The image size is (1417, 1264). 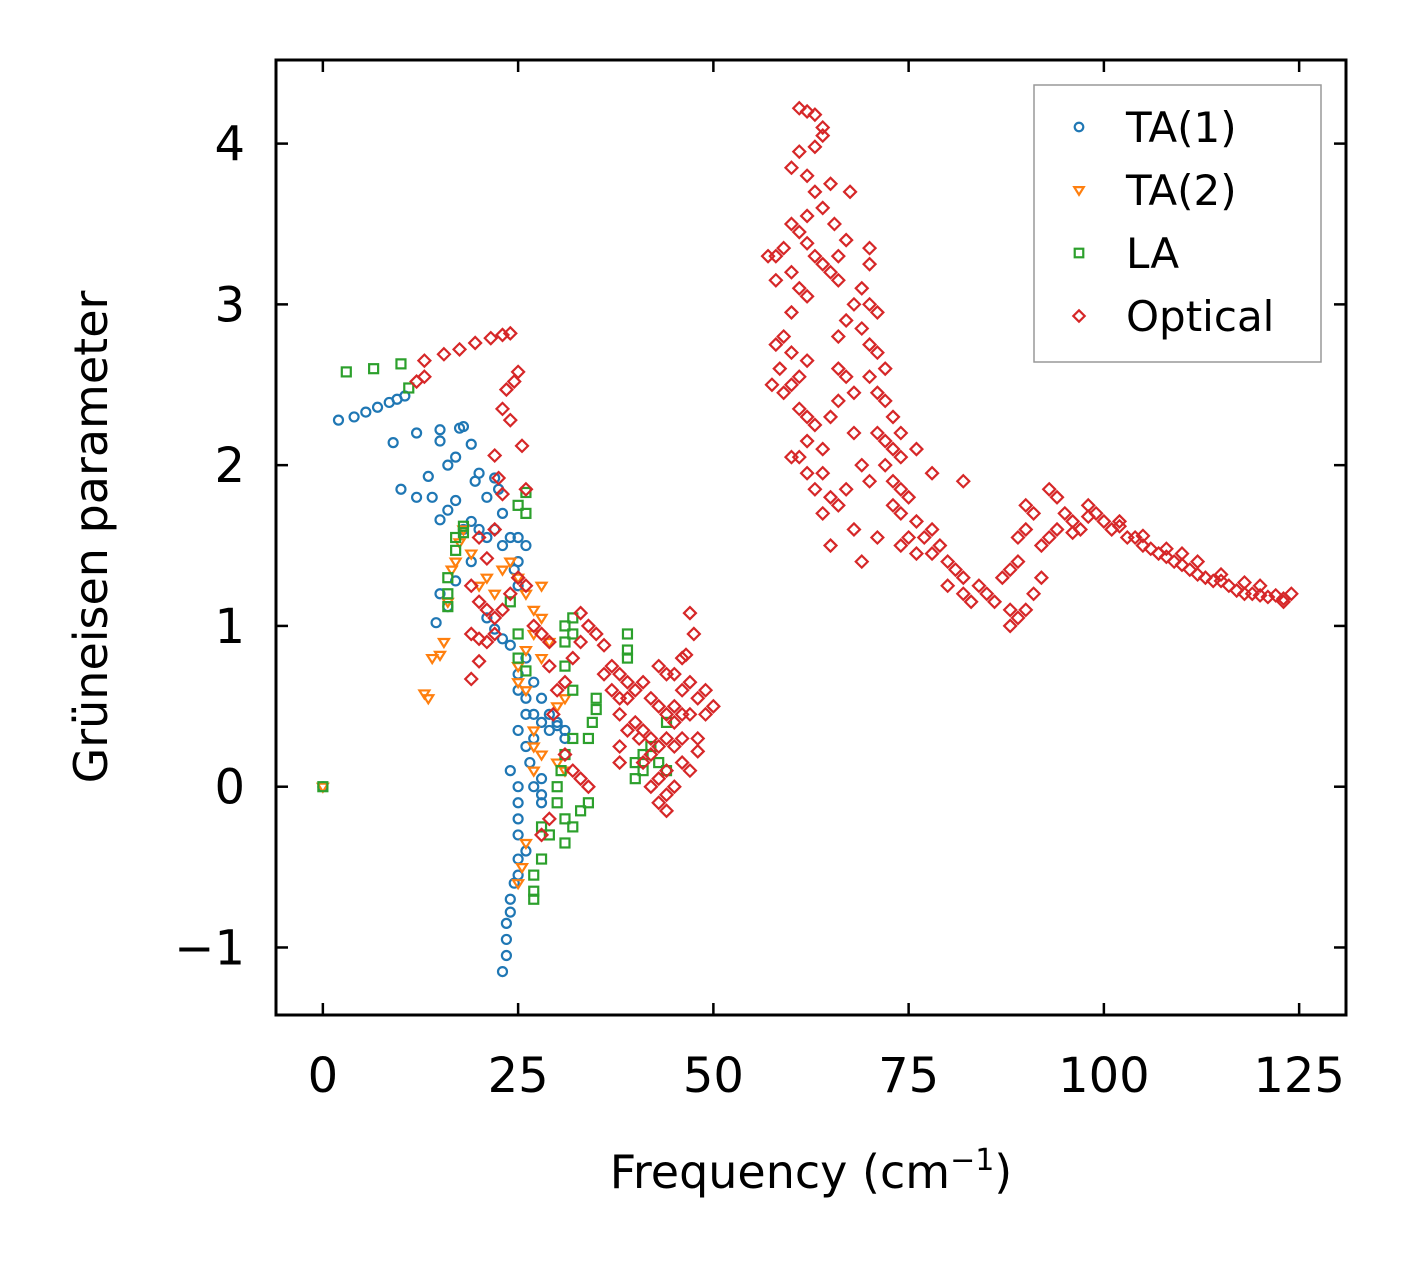 I want to click on x-tick-label: 25, so click(x=518, y=1076).